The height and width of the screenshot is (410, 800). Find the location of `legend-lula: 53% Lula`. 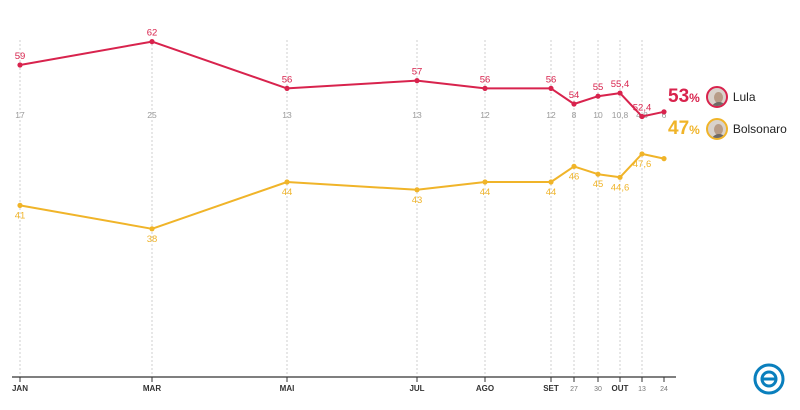

legend-lula: 53% Lula is located at coordinates (712, 97).